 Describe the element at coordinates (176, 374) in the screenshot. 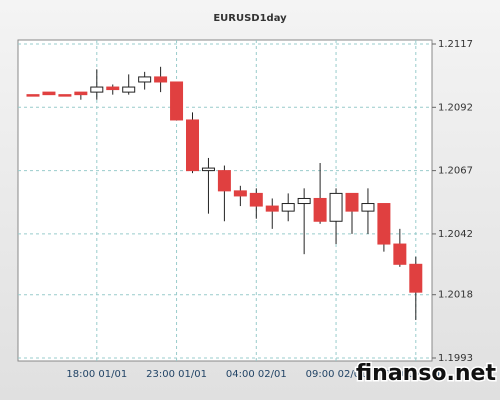

I see `x-tick-label: 23:00 01/01` at that location.